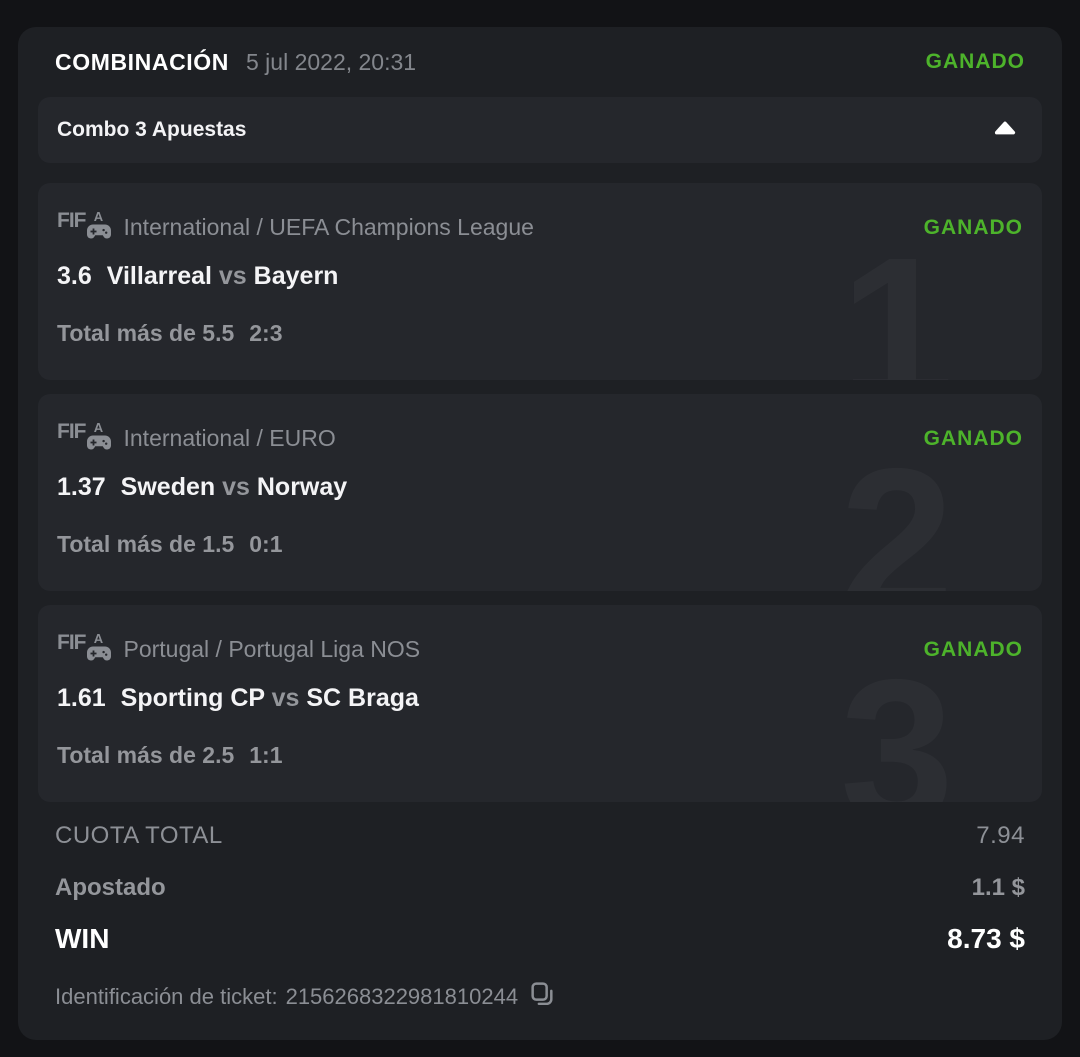 This screenshot has height=1057, width=1080. Describe the element at coordinates (168, 487) in the screenshot. I see `home-team: Sweden` at that location.